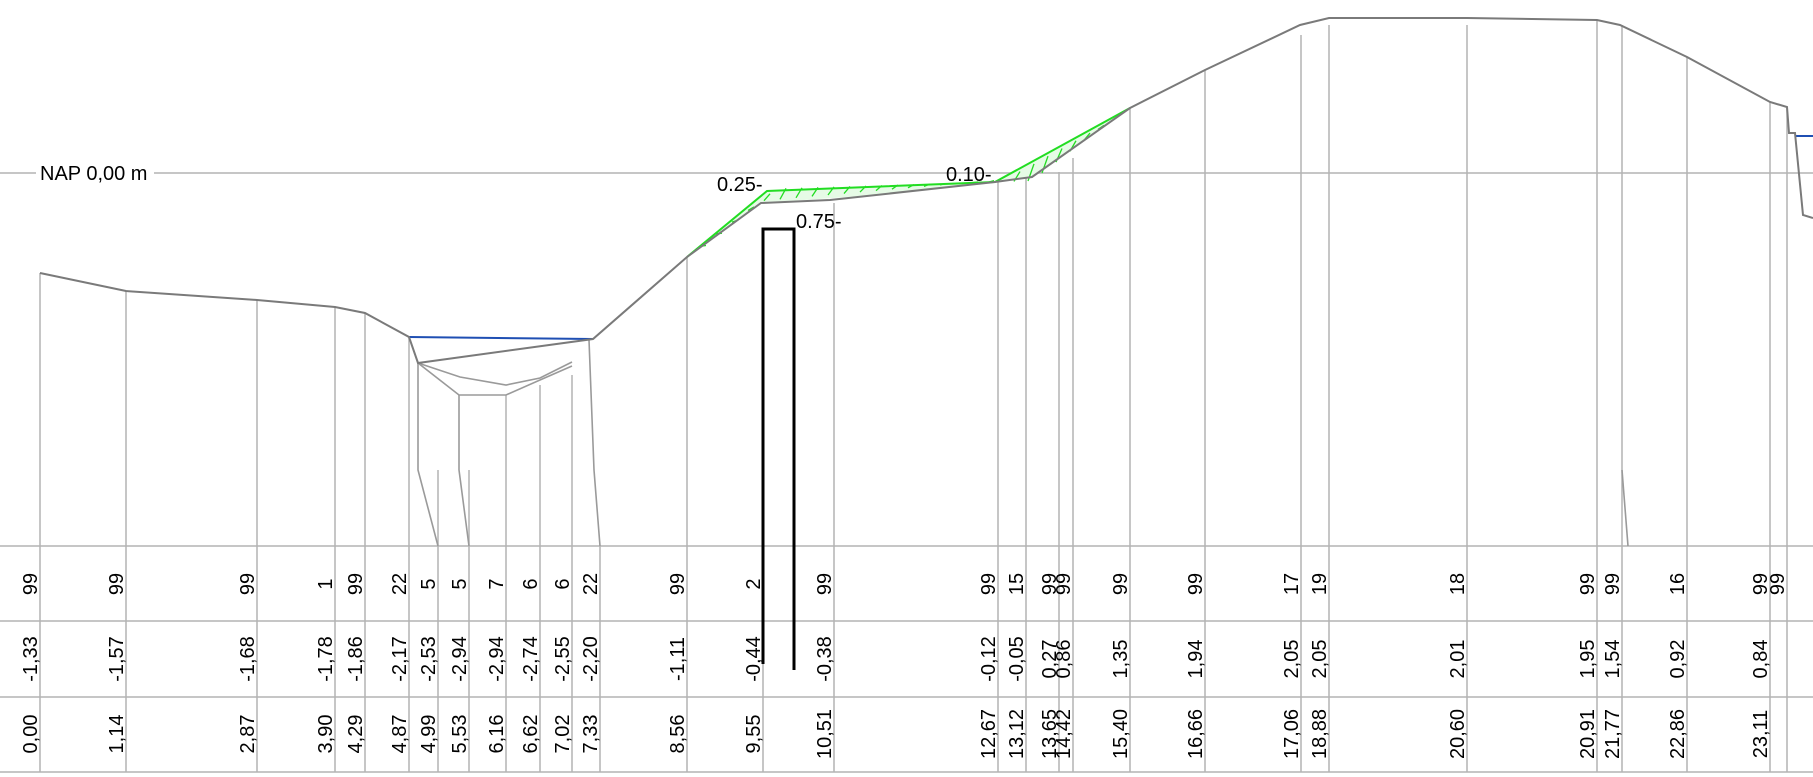 The width and height of the screenshot is (1813, 777). What do you see at coordinates (1121, 734) in the screenshot?
I see `station-distance: 15,40` at bounding box center [1121, 734].